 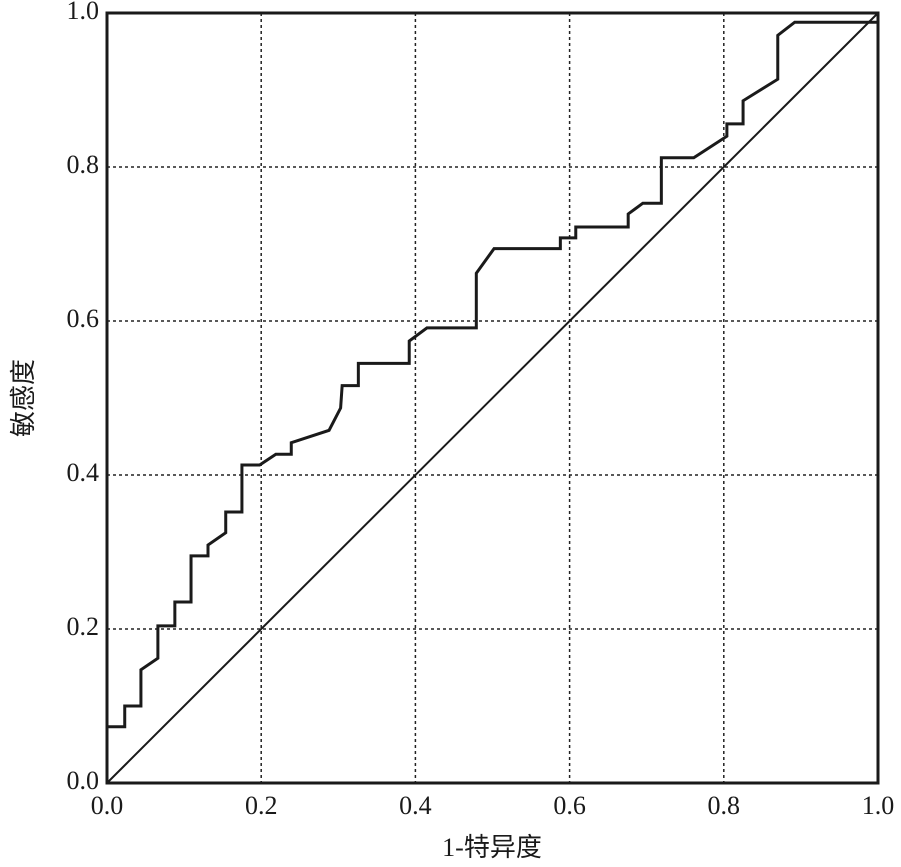 What do you see at coordinates (23, 398) in the screenshot?
I see `y-axis-label: 敏感度` at bounding box center [23, 398].